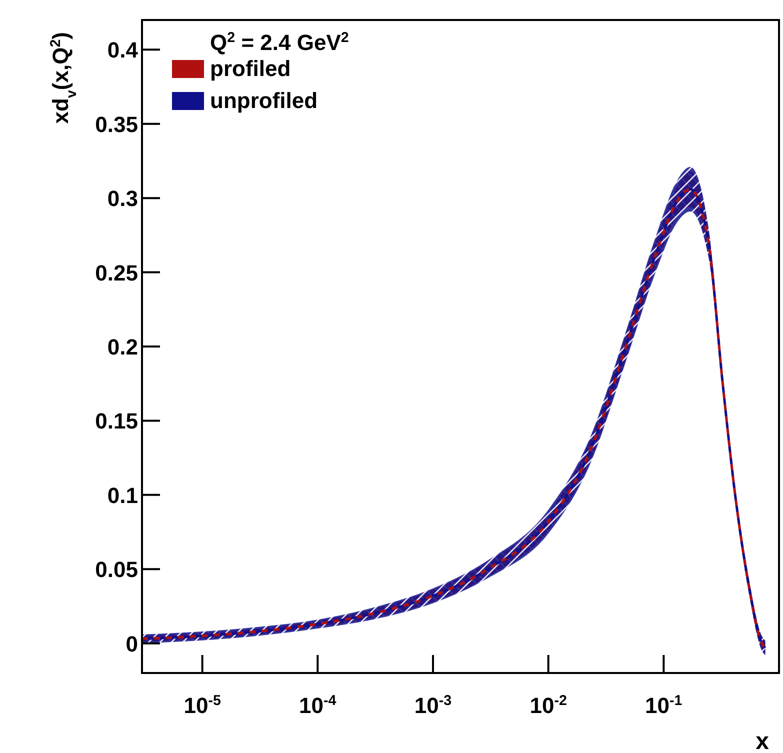 The height and width of the screenshot is (753, 783). Describe the element at coordinates (264, 100) in the screenshot. I see `legend-label: unprofiled` at that location.